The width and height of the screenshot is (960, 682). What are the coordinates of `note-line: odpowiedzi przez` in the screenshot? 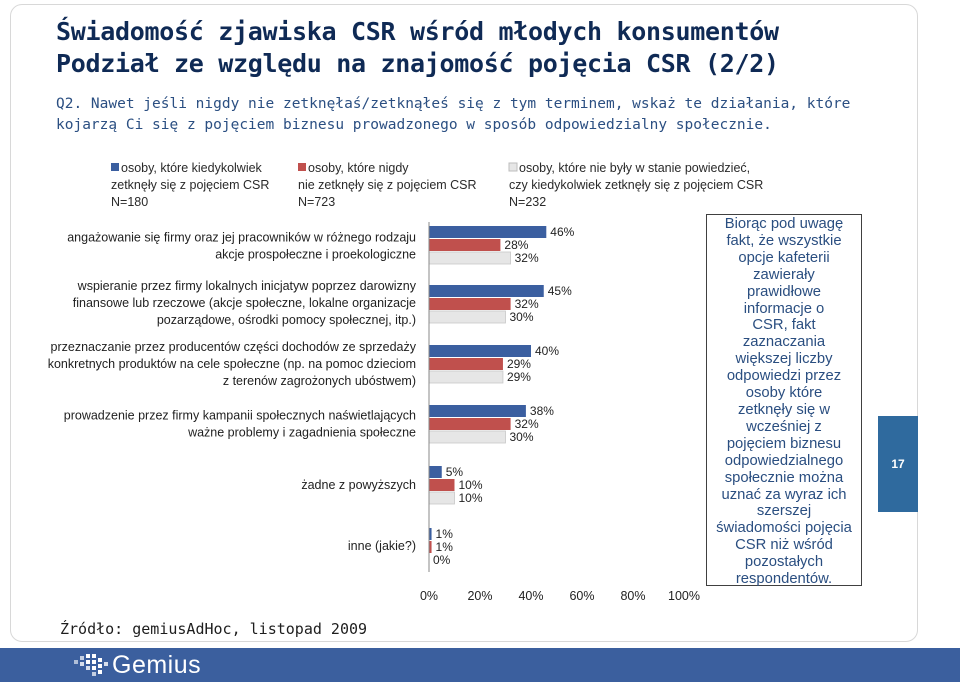 It's located at (784, 376).